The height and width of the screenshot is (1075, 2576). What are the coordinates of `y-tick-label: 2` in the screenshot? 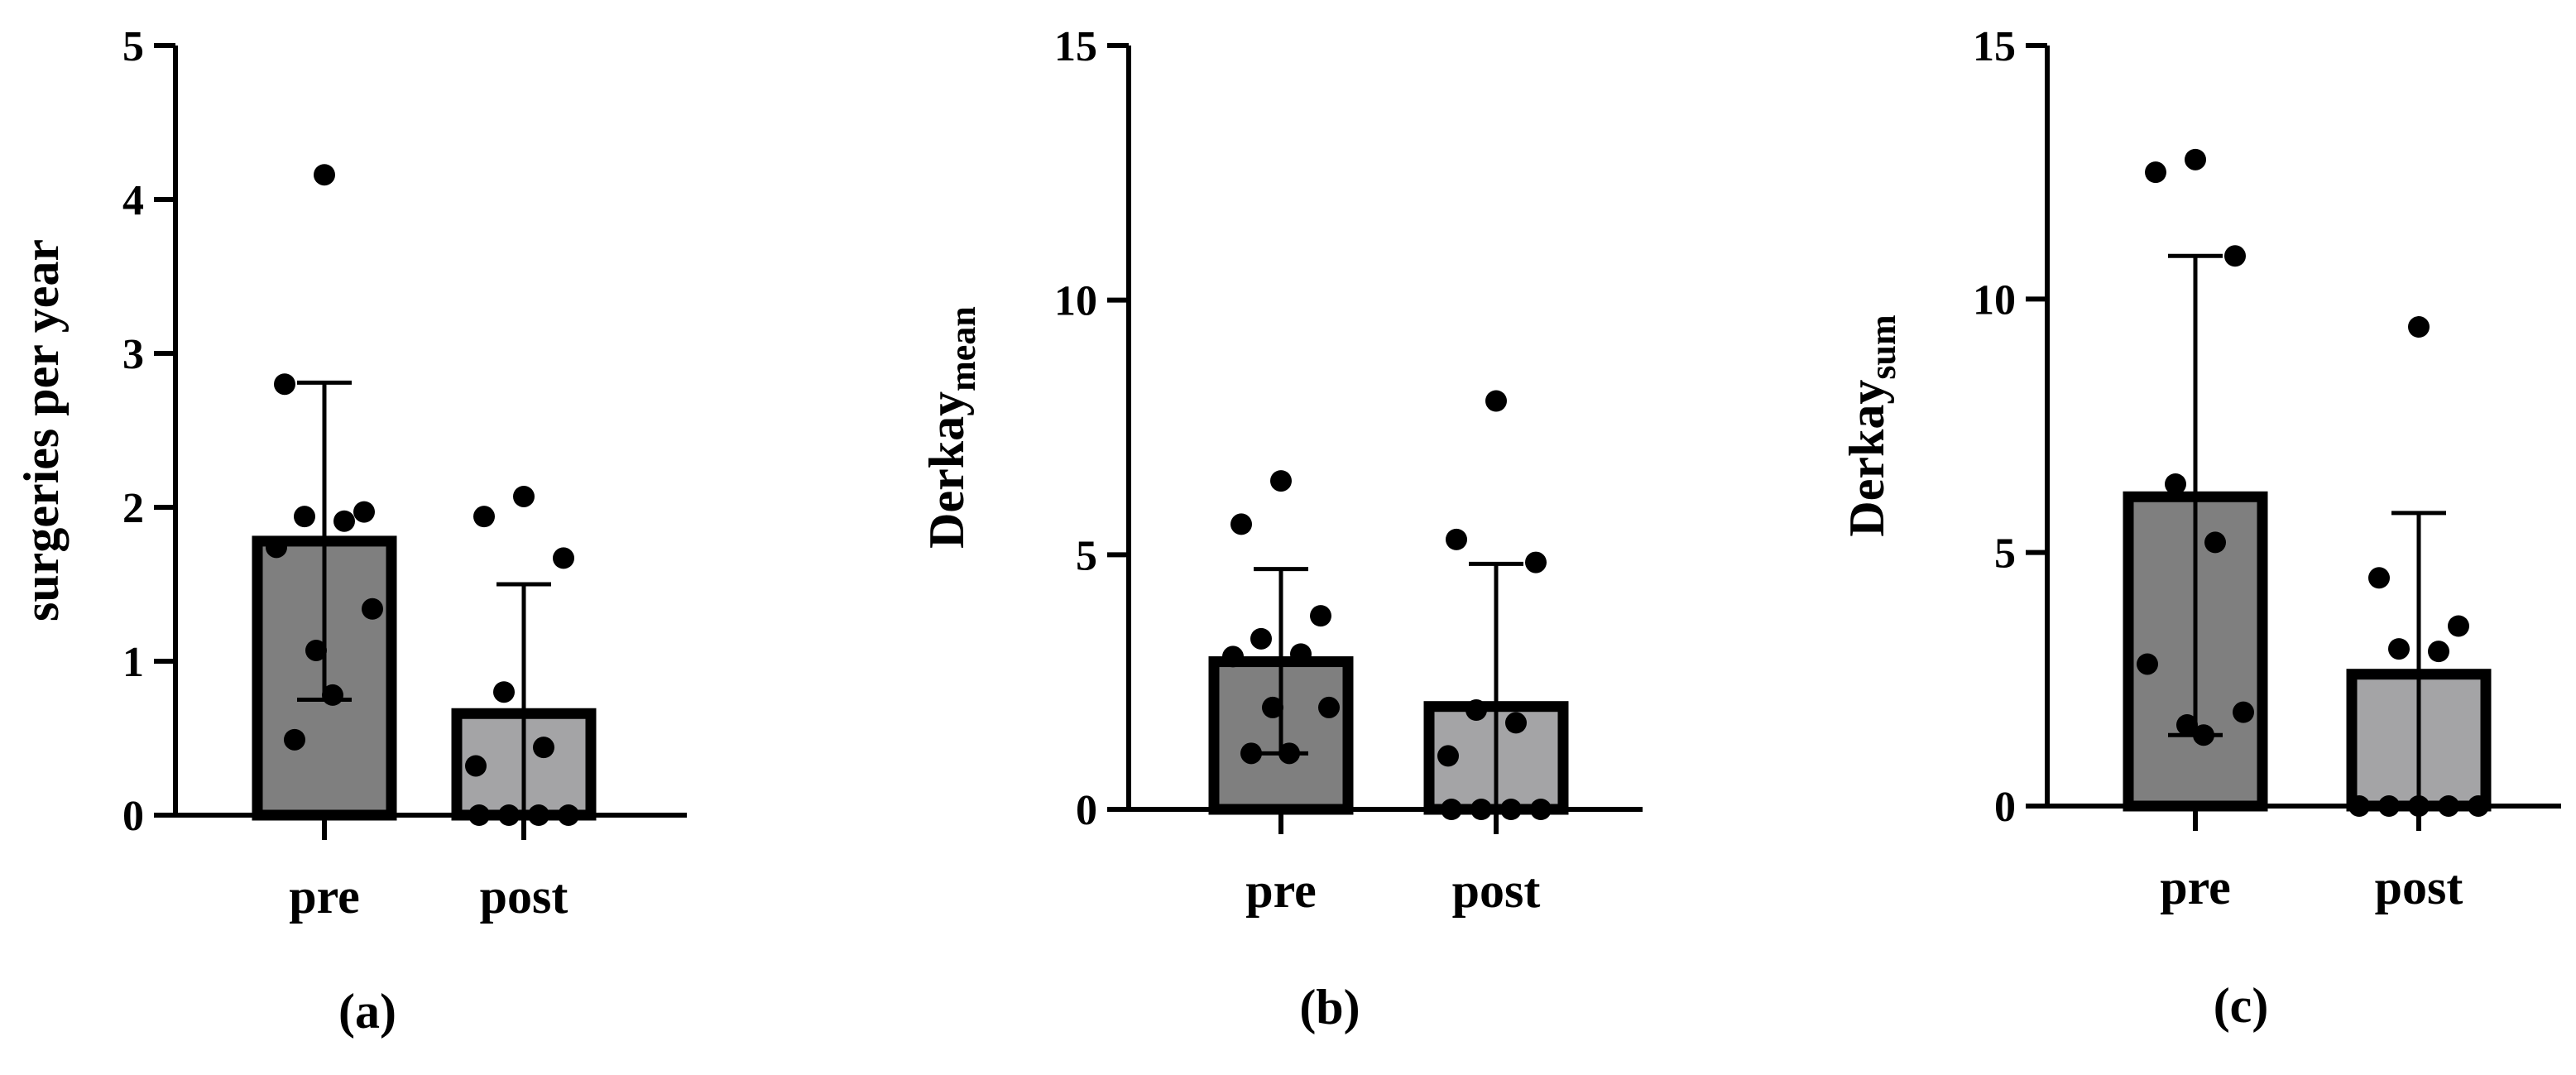 It's located at (133, 508).